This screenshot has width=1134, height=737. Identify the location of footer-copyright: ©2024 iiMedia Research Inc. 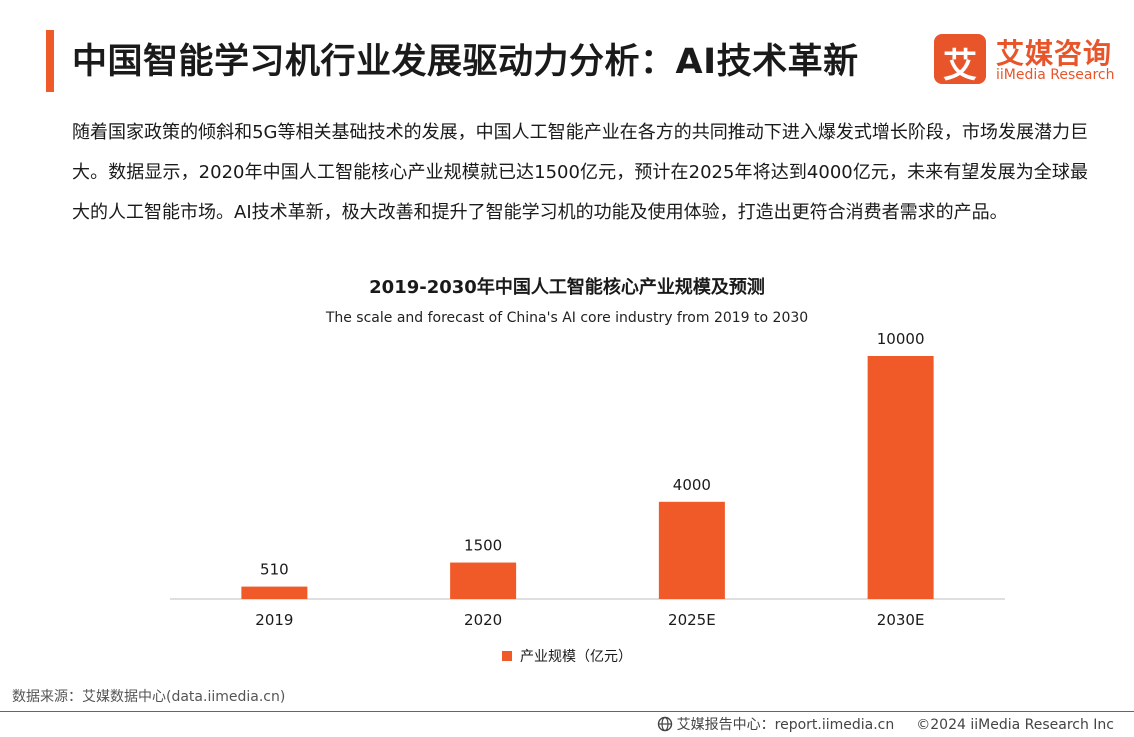
(1015, 725).